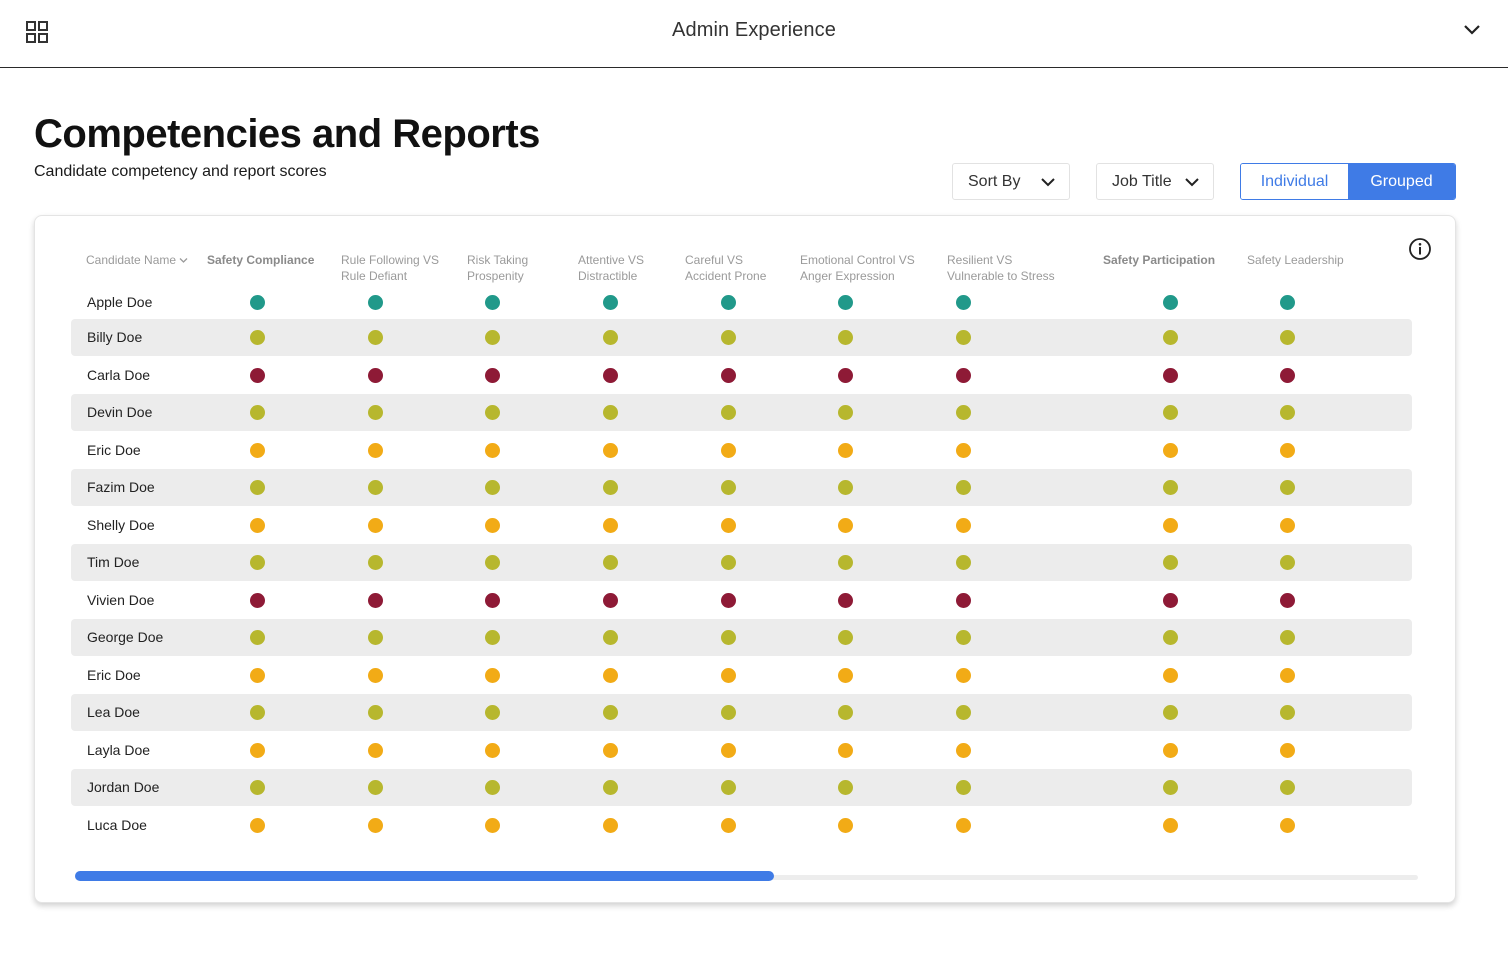  I want to click on apps-grid-icon, so click(37, 32).